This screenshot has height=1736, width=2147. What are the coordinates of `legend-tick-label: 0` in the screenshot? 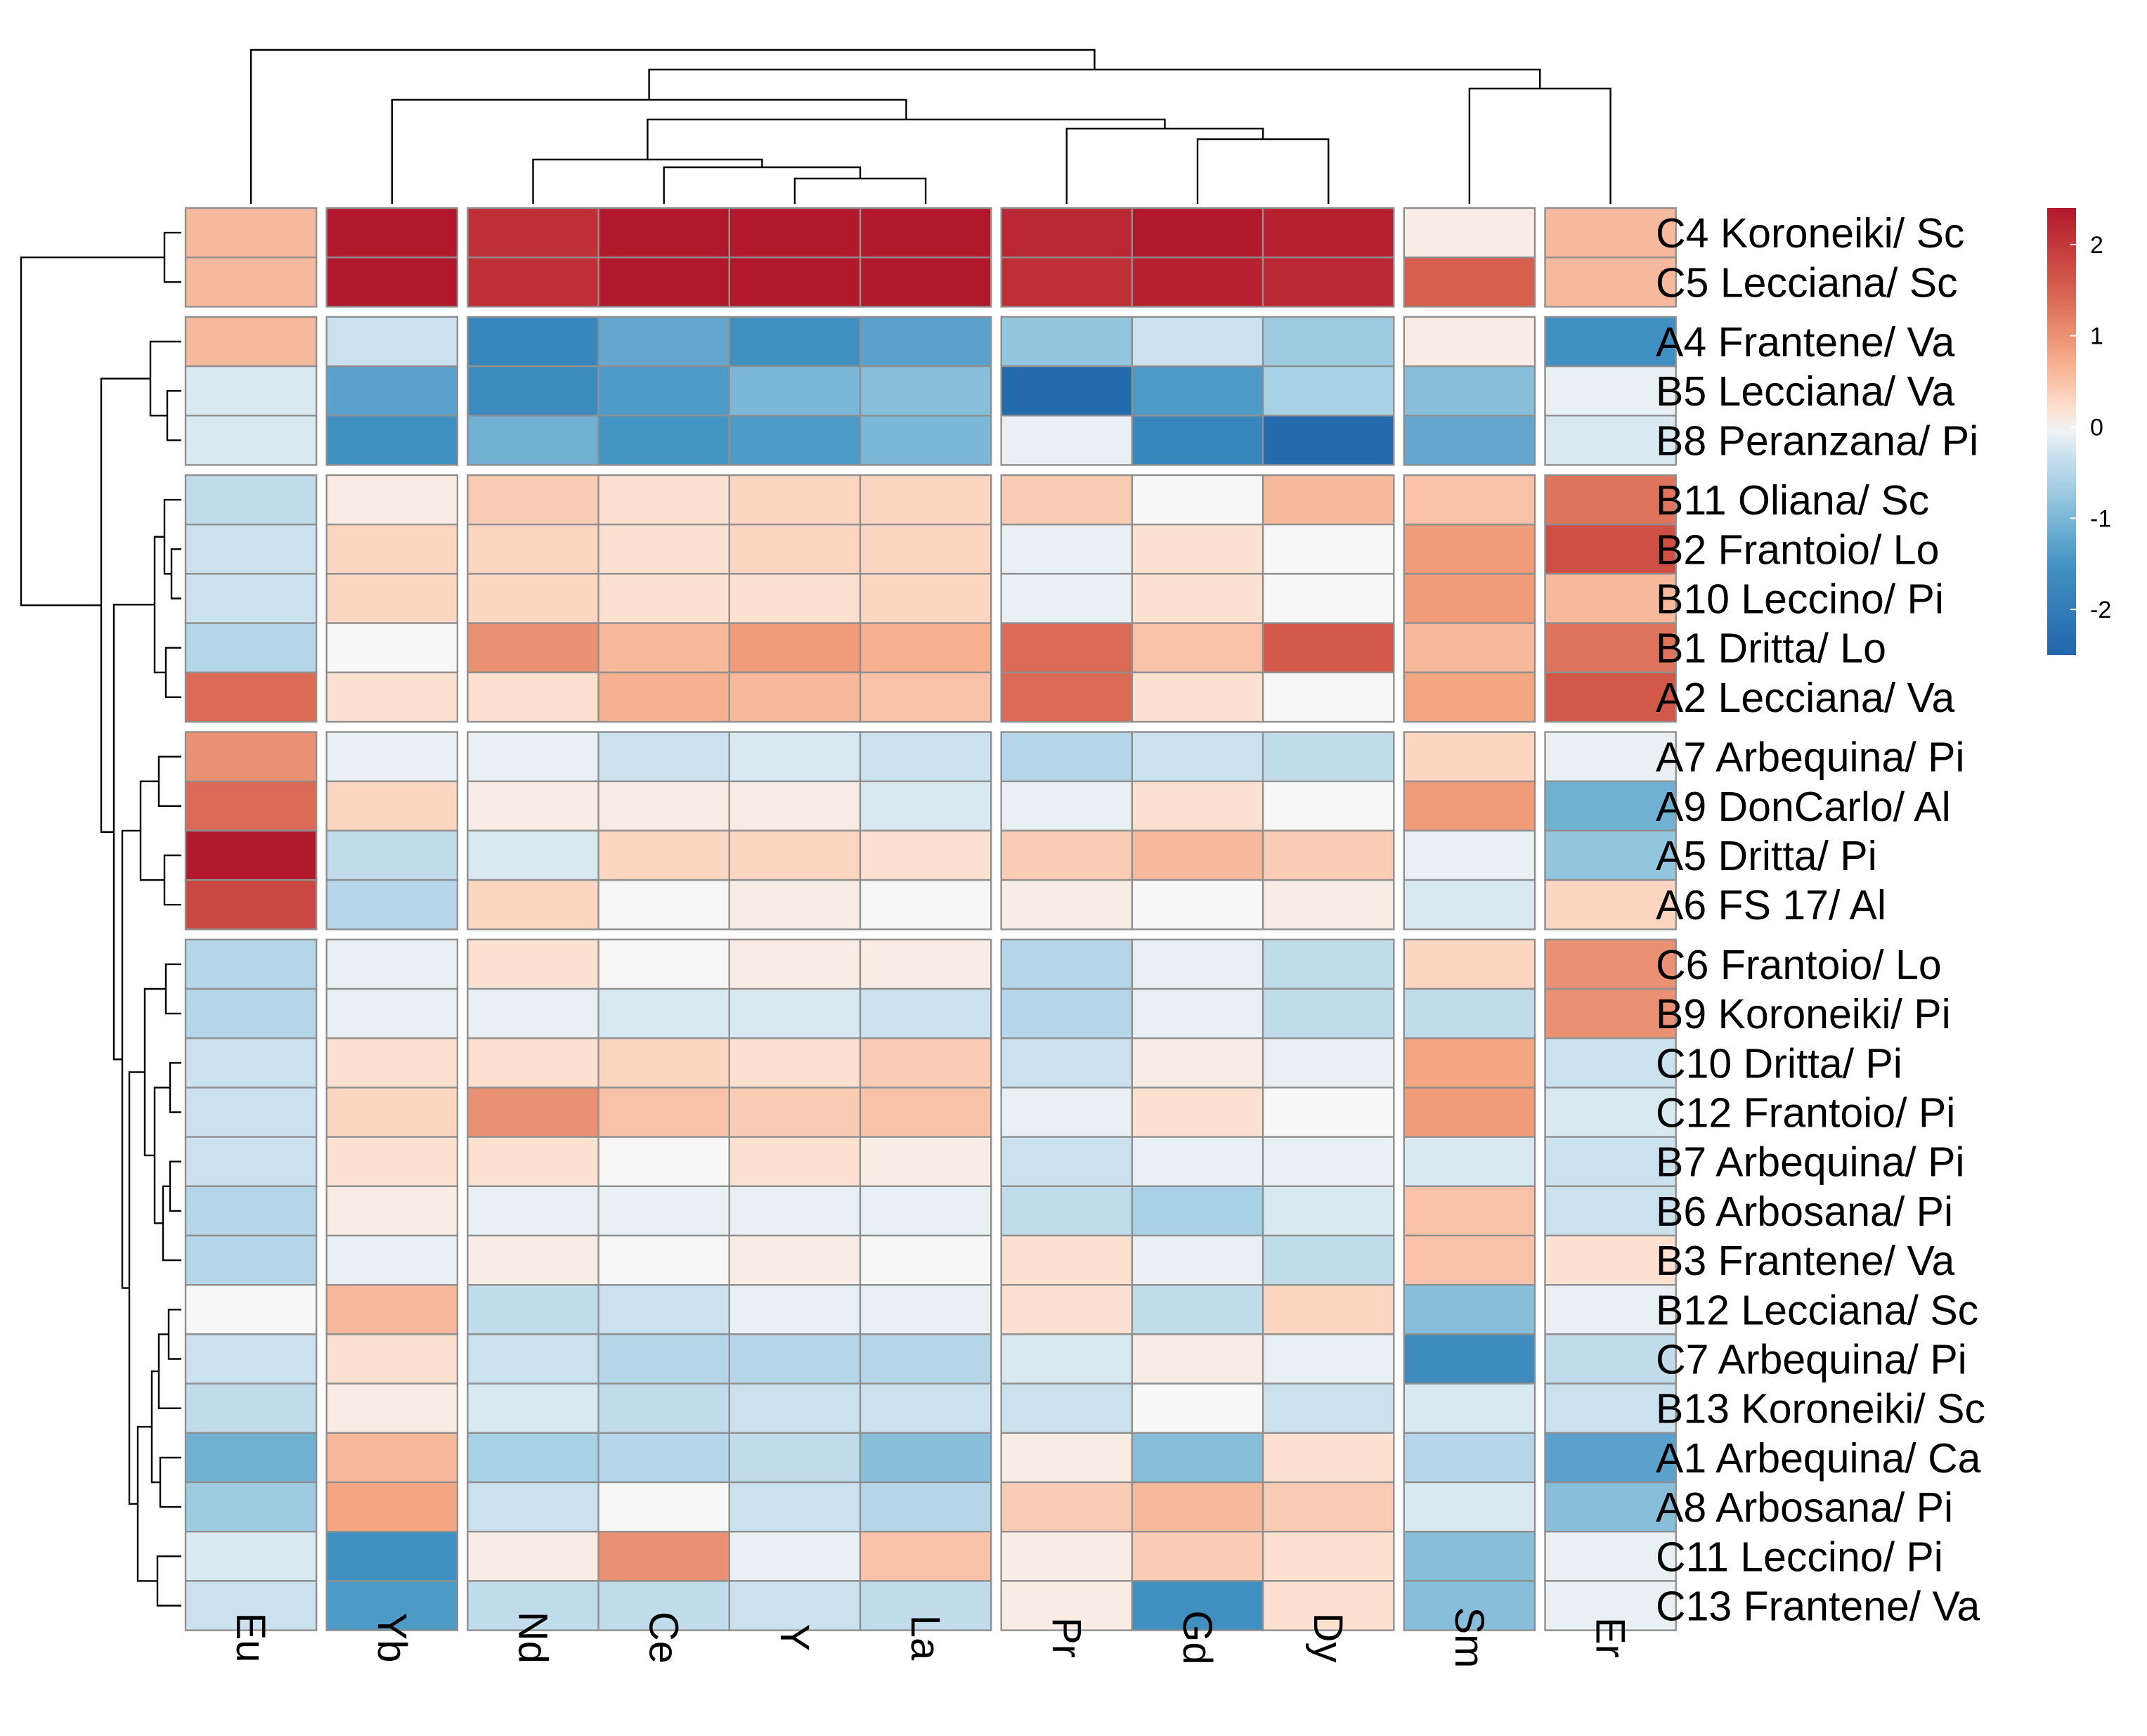 It's located at (2097, 428).